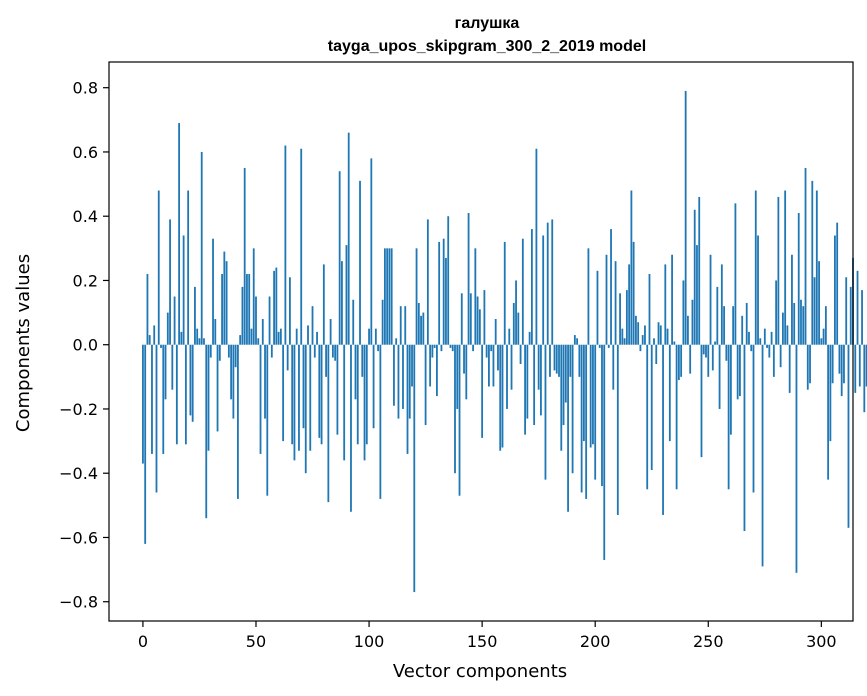 Image resolution: width=867 pixels, height=696 pixels. I want to click on y-tick-label: 0.8, so click(85, 88).